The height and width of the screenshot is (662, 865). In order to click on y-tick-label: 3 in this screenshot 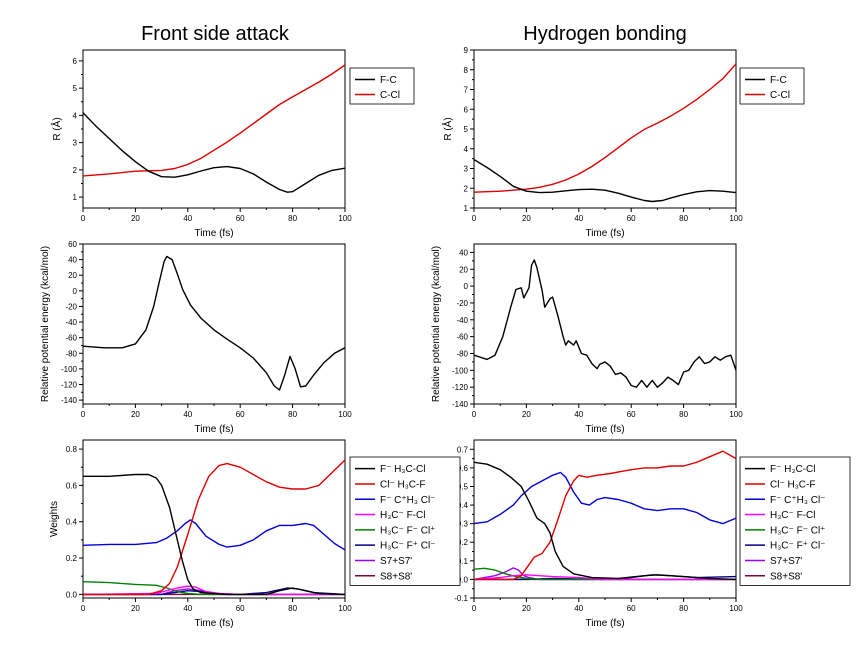, I will do `click(75, 143)`.